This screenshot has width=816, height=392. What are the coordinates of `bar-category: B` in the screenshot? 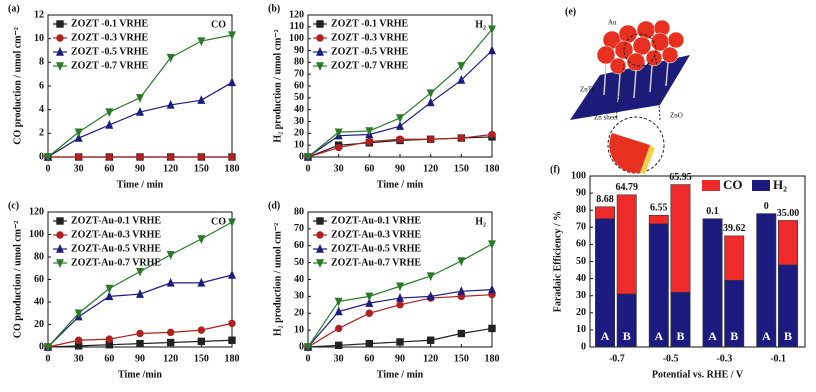 It's located at (788, 336).